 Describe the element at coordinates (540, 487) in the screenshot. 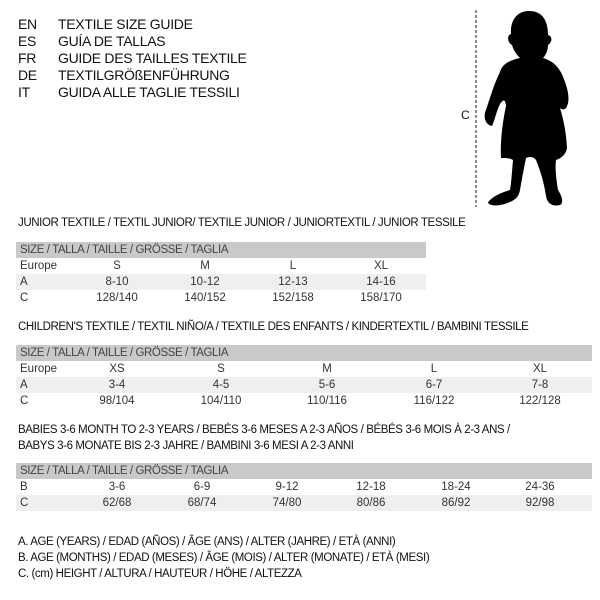

I see `table-cell: 24-36` at that location.